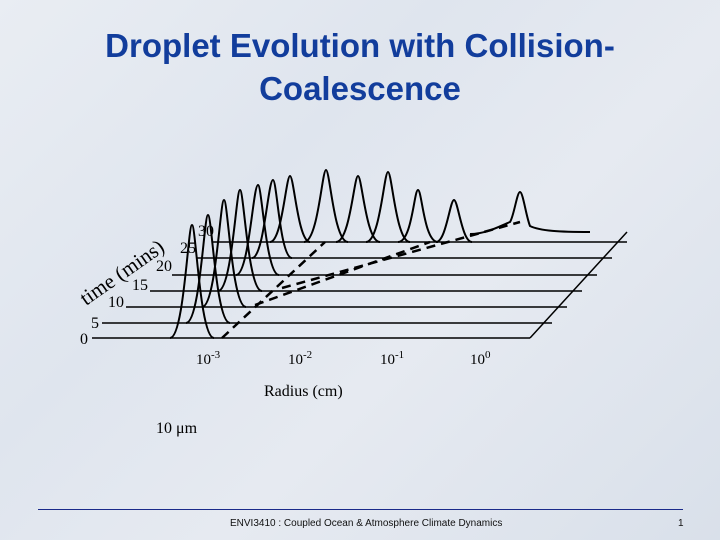 Image resolution: width=720 pixels, height=540 pixels. Describe the element at coordinates (140, 285) in the screenshot. I see `time-tick-15: 15` at that location.